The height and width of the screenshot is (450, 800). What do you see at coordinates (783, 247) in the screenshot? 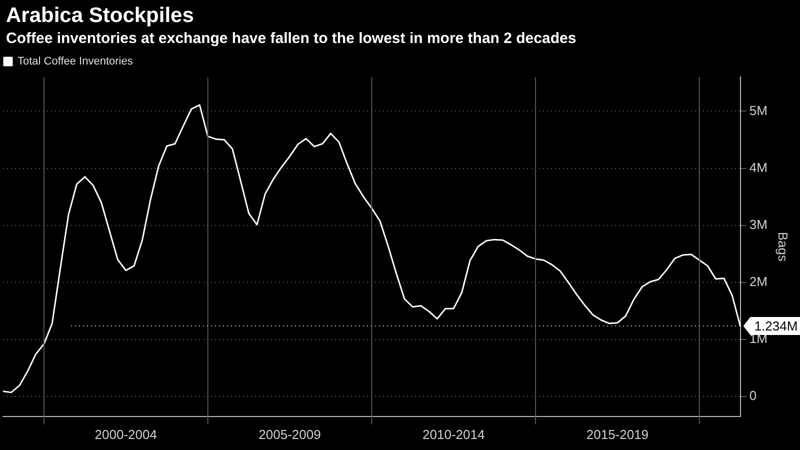
I see `y-axis-title: Bags` at bounding box center [783, 247].